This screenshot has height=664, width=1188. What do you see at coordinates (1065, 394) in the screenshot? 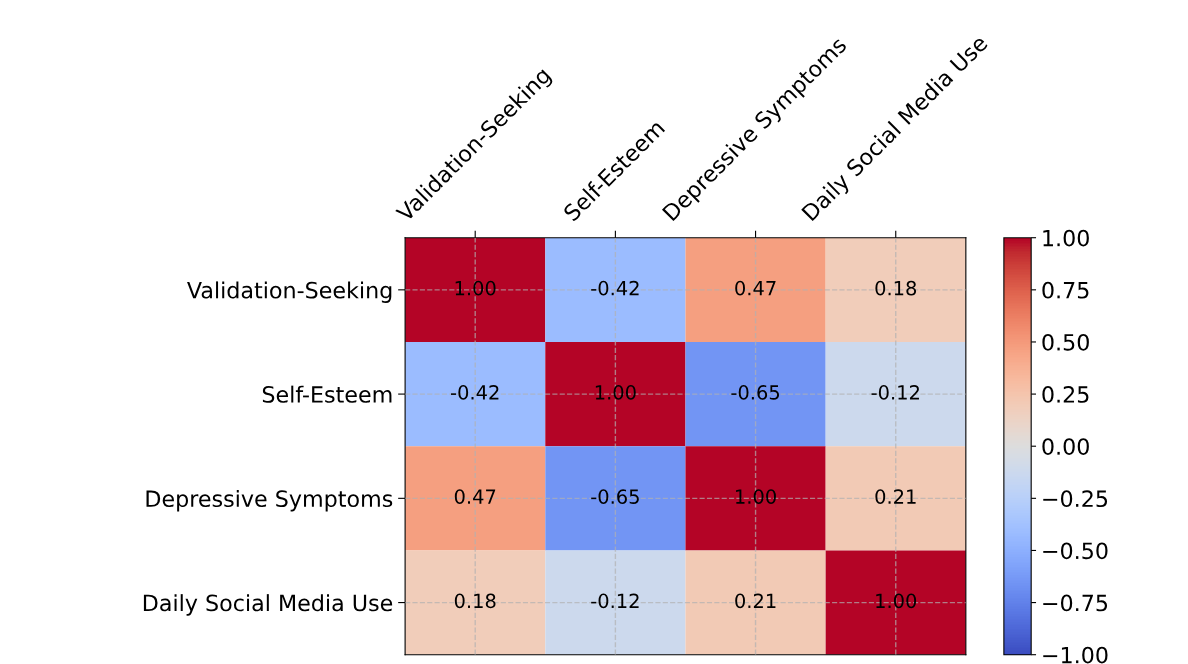
I see `color-bar-label: 0.25` at bounding box center [1065, 394].